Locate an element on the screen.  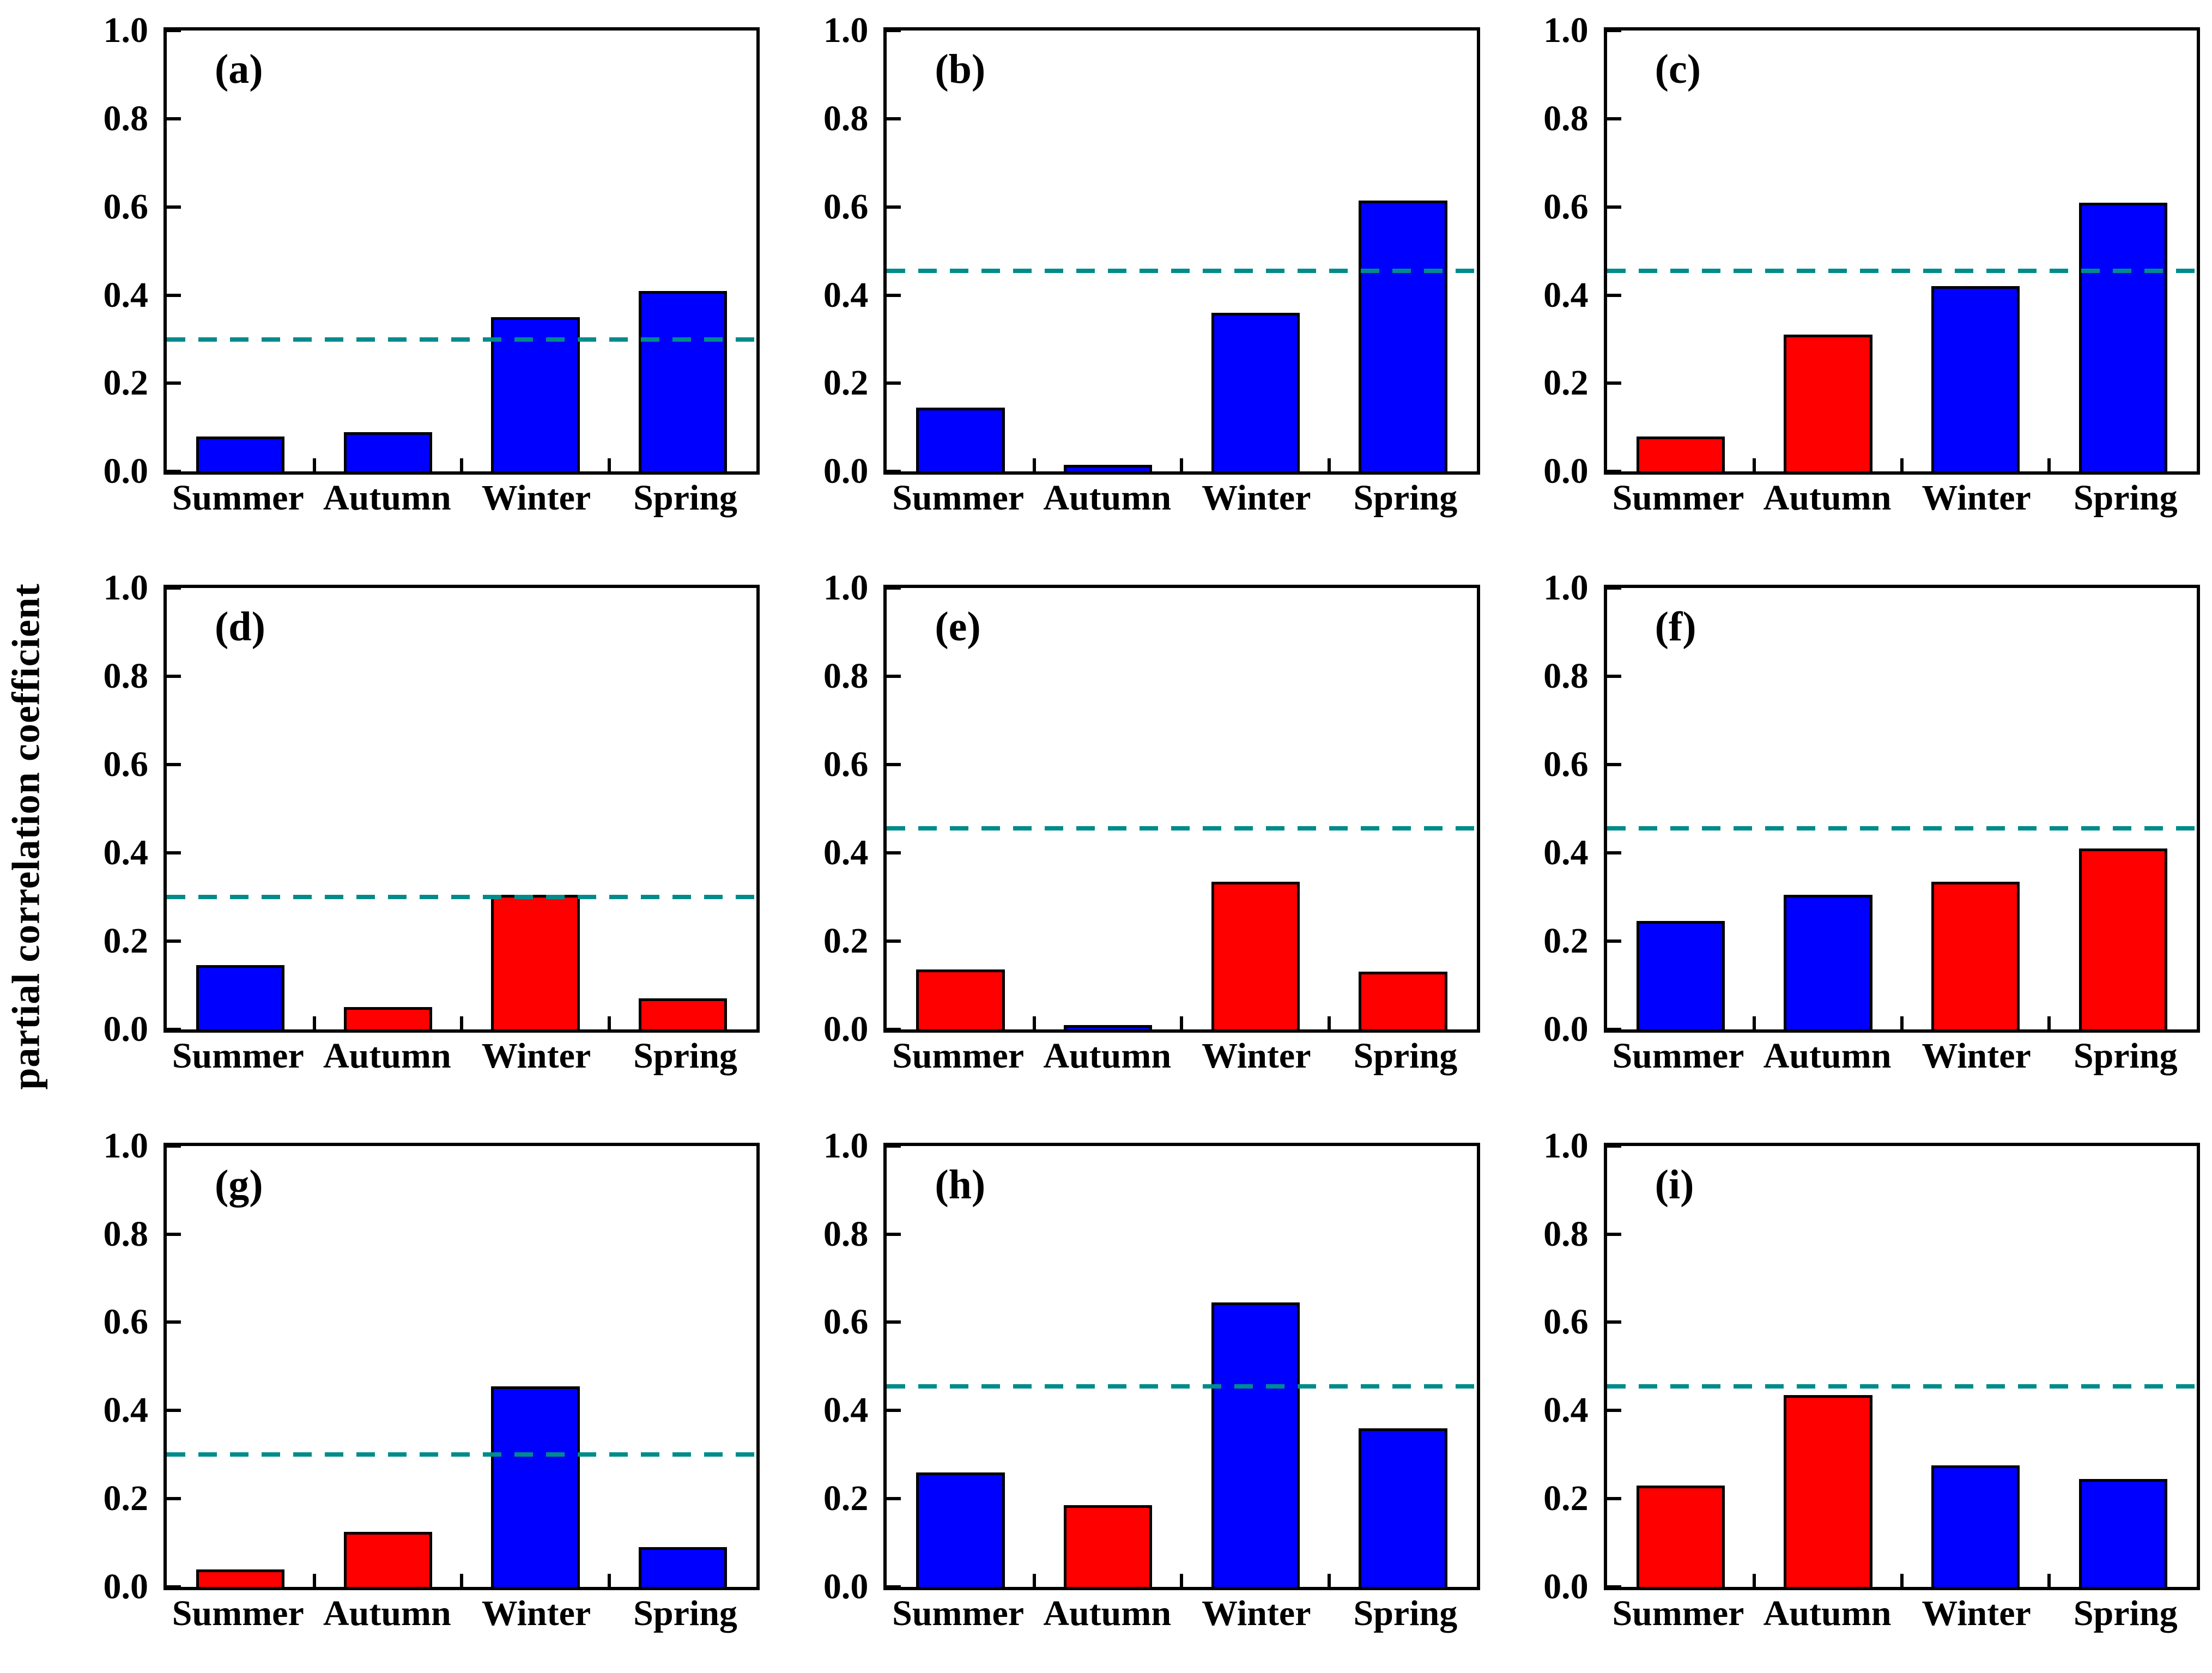
panel-letter: (g) is located at coordinates (239, 1184).